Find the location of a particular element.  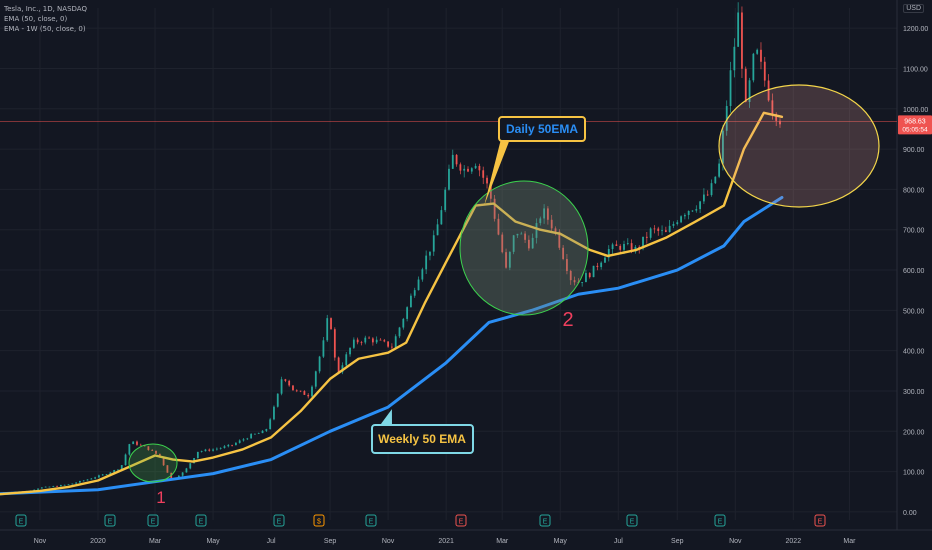

x-tick-label: Mar is located at coordinates (502, 541).